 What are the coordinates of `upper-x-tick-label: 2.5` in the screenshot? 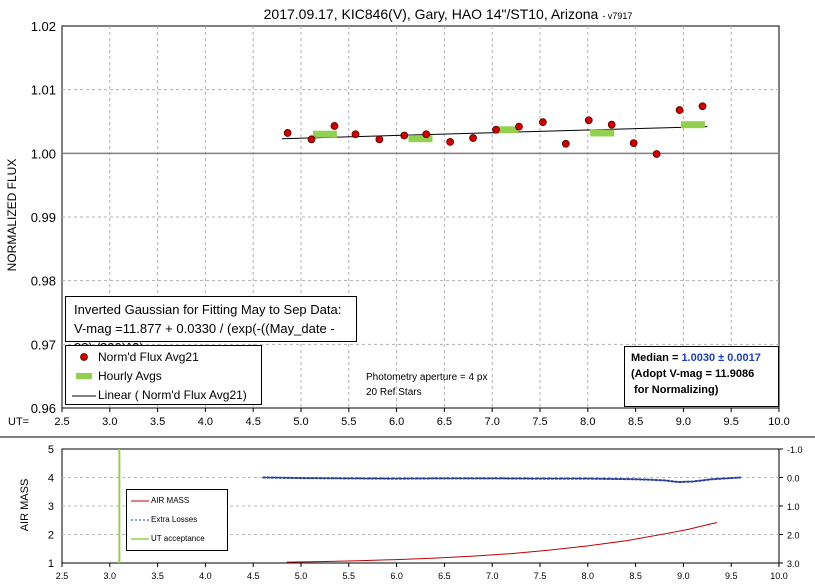 It's located at (61, 422).